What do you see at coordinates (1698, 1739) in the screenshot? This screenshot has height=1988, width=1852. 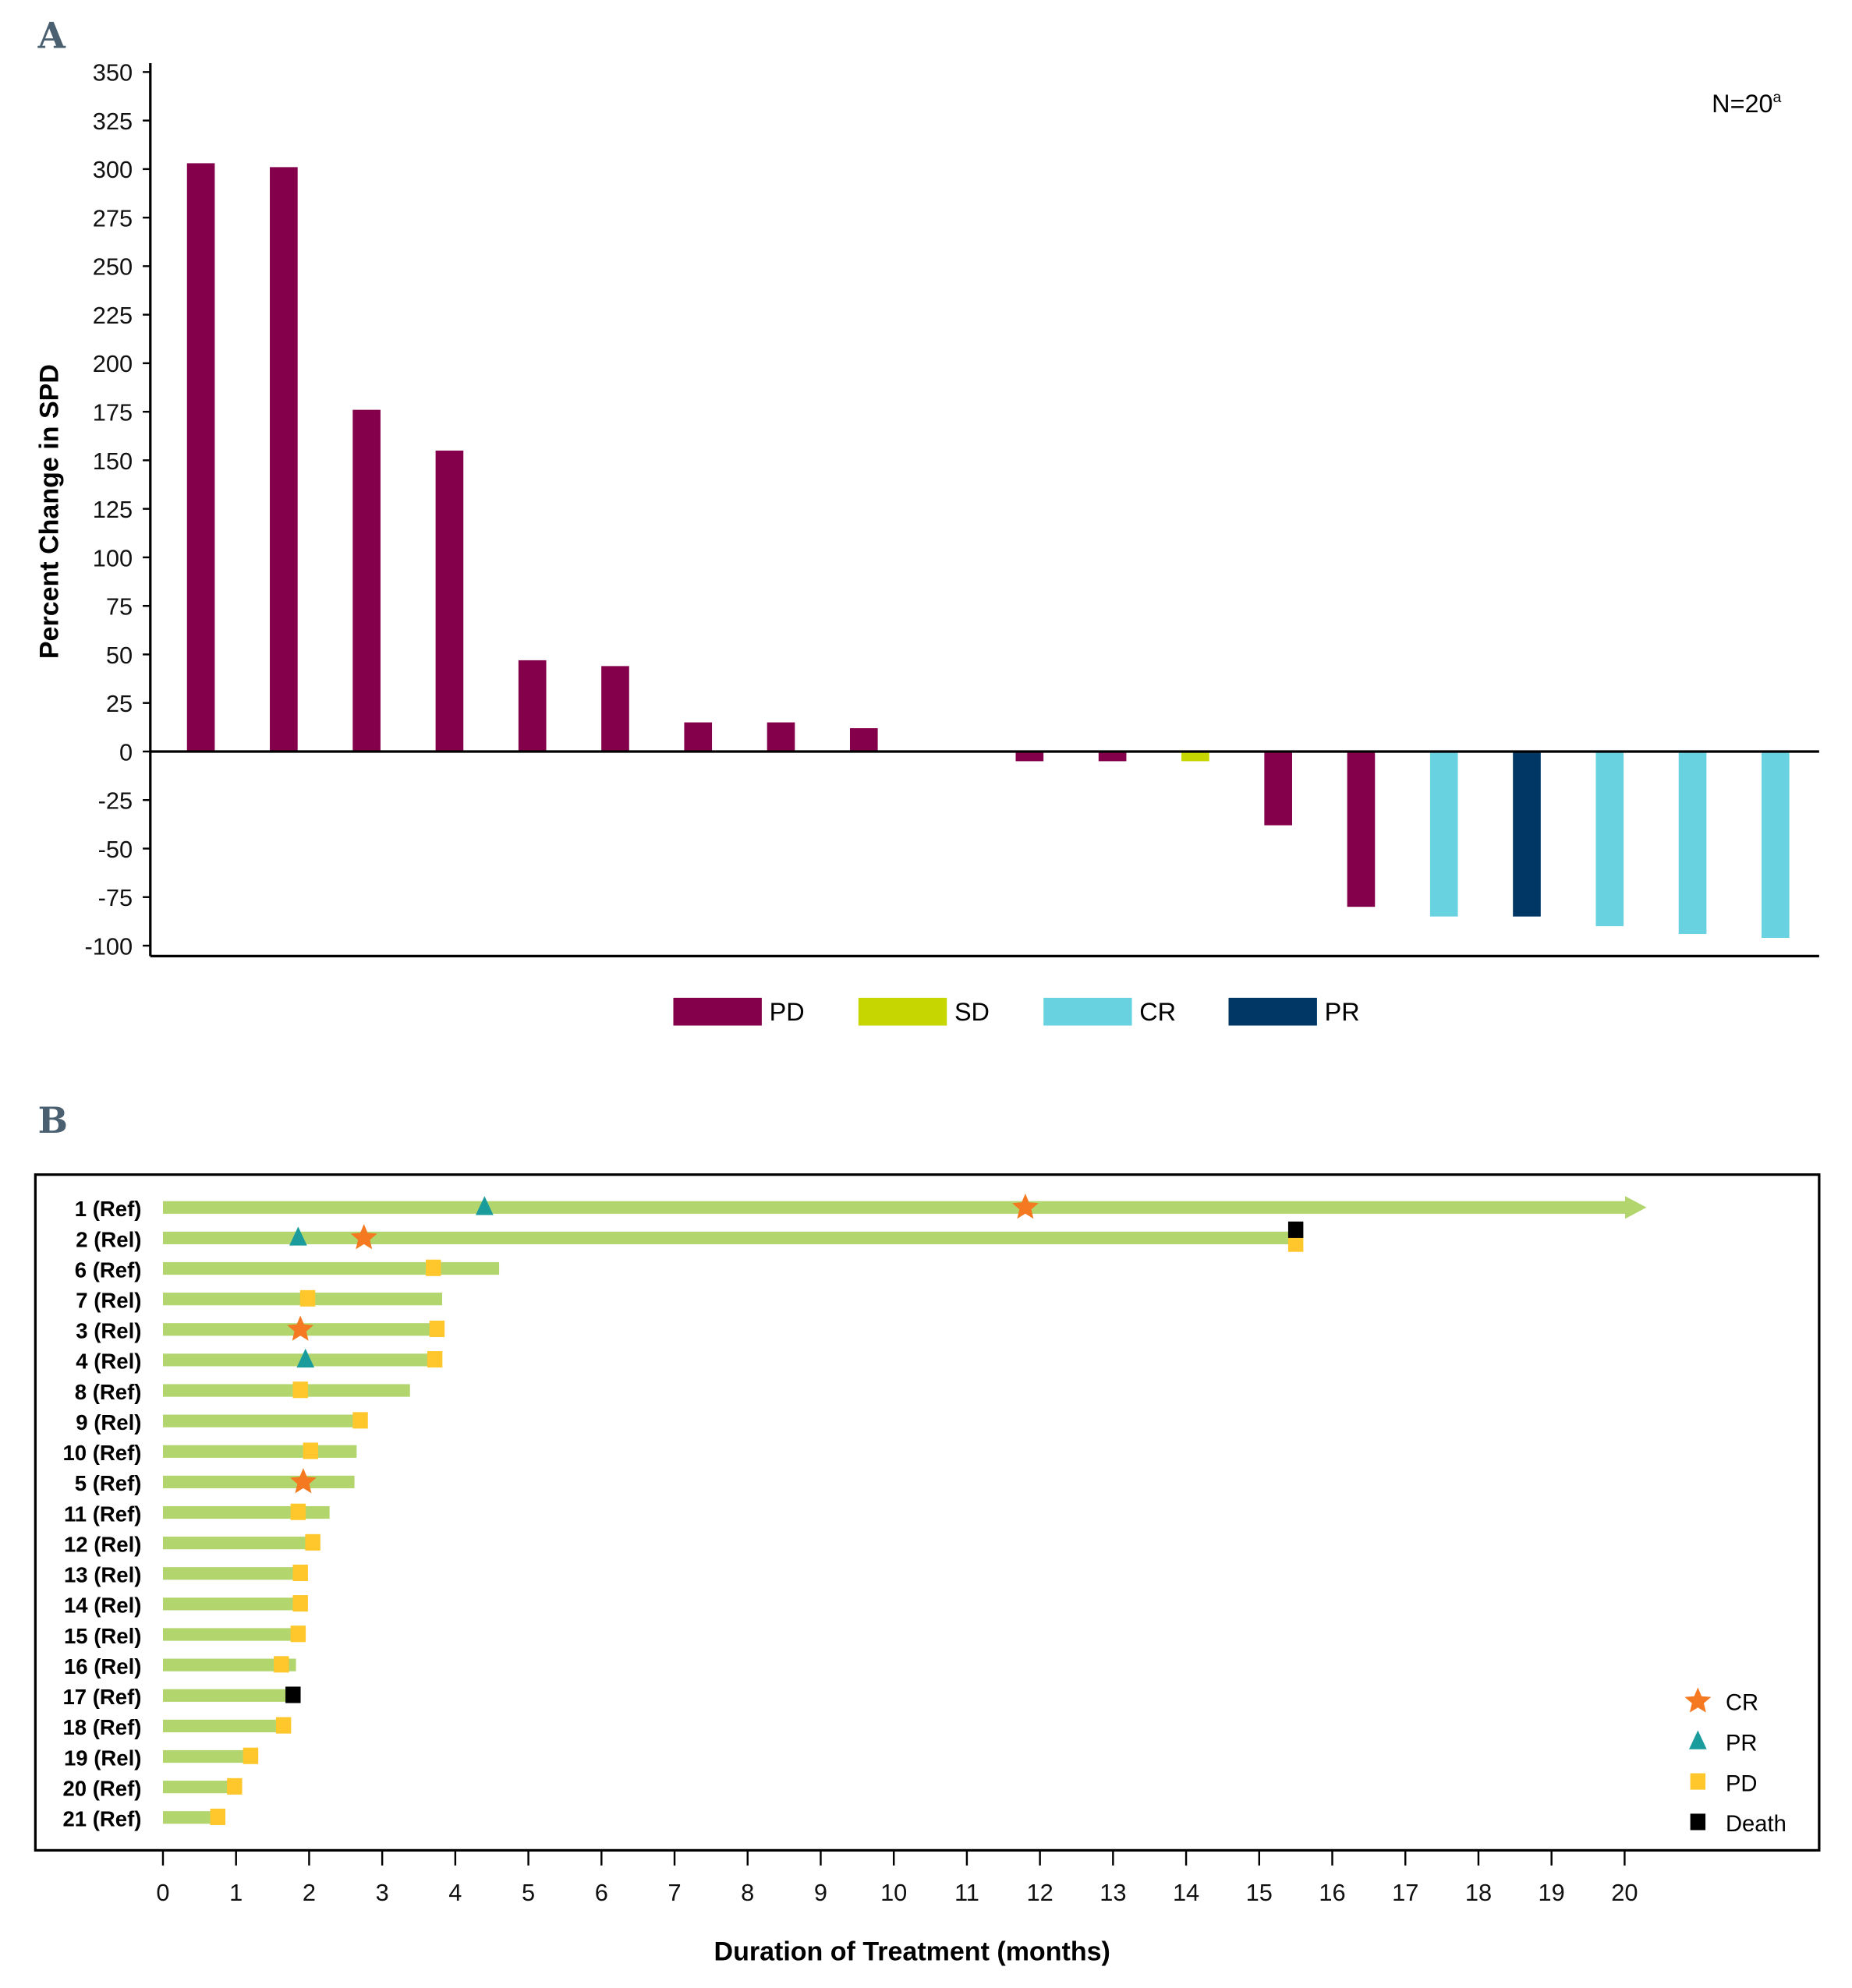 I see `legend-pr-icon` at bounding box center [1698, 1739].